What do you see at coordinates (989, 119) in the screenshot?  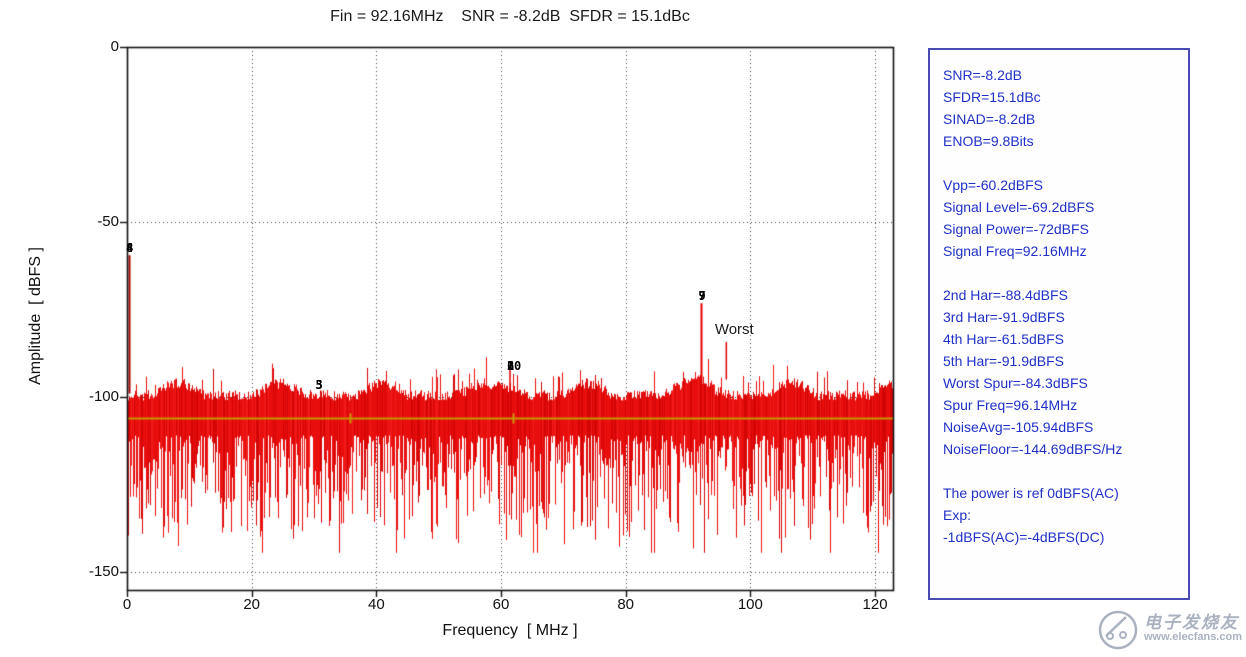 I see `panel-line: SINAD=-8.2dB` at bounding box center [989, 119].